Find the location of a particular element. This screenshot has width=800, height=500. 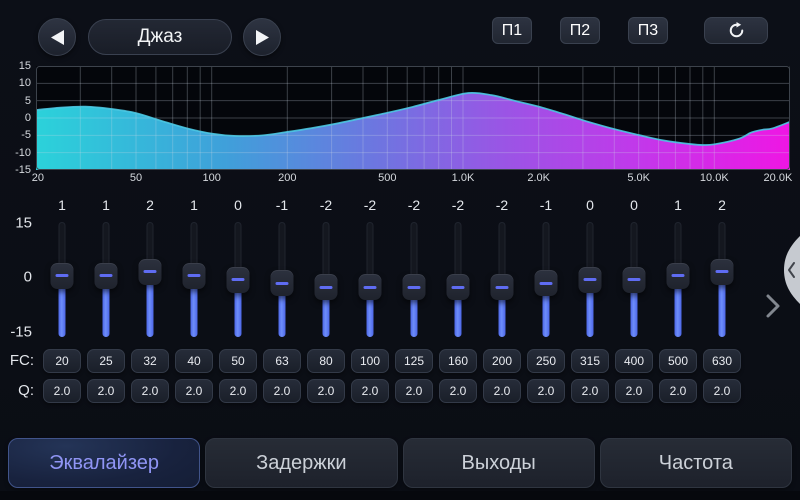

fc-value-button: 32 is located at coordinates (150, 361).